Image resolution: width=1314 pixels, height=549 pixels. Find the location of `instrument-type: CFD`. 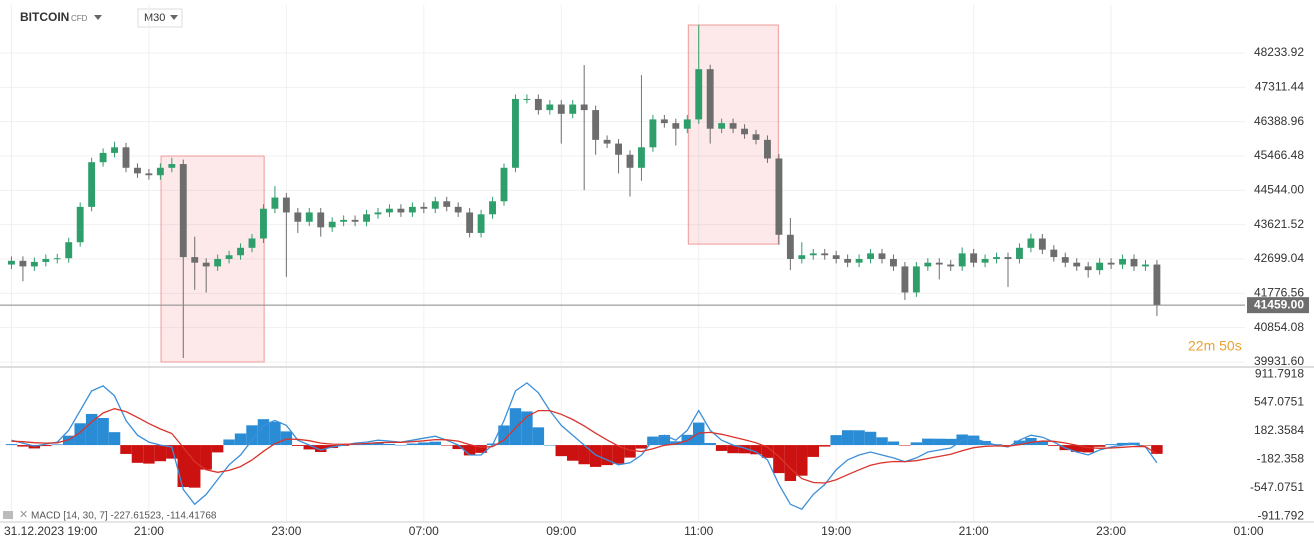

instrument-type: CFD is located at coordinates (79, 18).